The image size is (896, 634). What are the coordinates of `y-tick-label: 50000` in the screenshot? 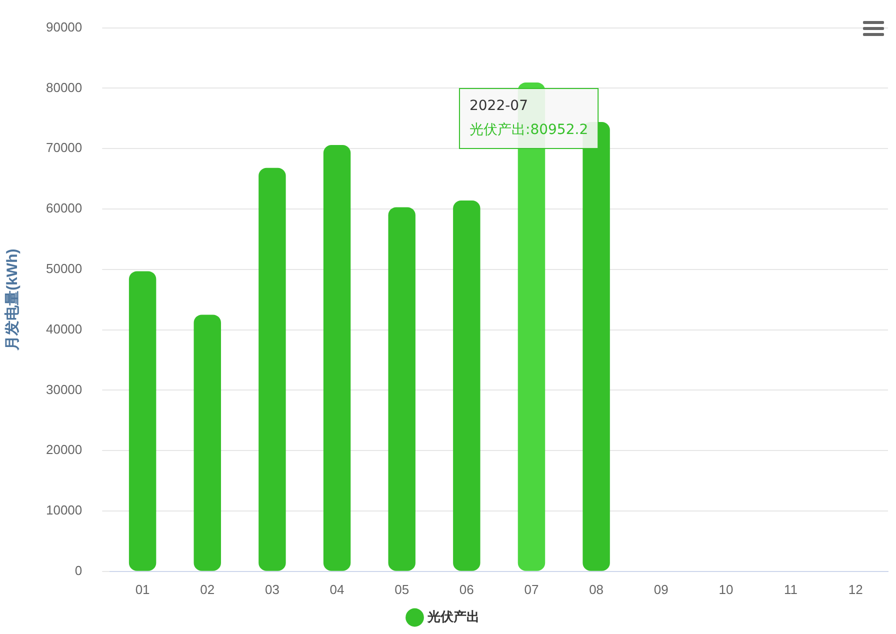 It's located at (64, 268).